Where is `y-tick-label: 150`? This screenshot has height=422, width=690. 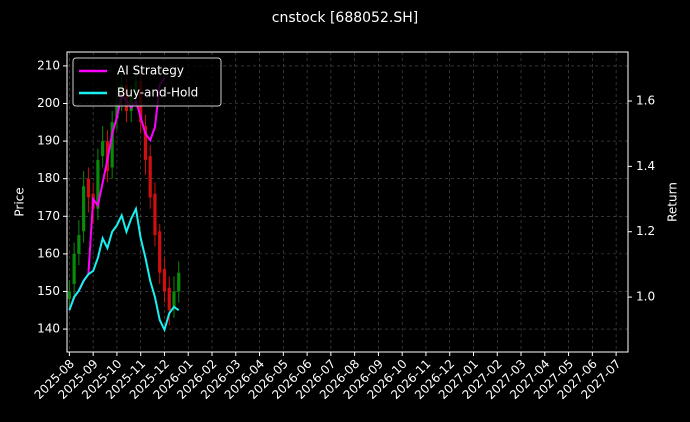
y-tick-label: 150 is located at coordinates (48, 291).